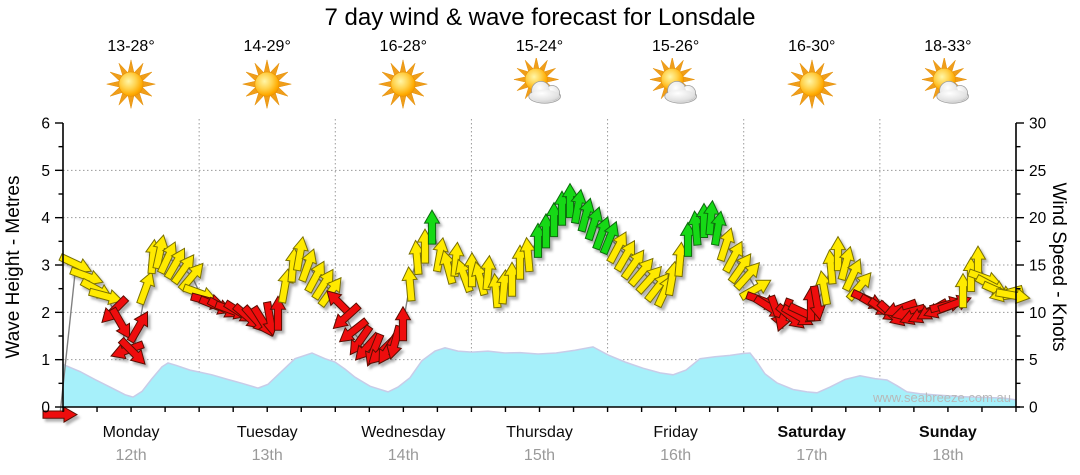 The image size is (1080, 475). I want to click on day-date: 12th, so click(131, 455).